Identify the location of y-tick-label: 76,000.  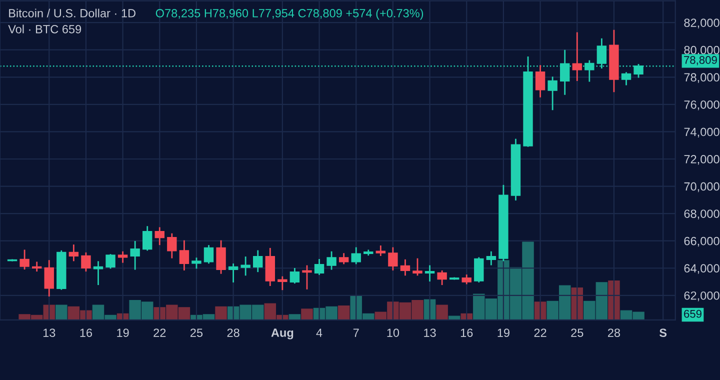
(702, 105).